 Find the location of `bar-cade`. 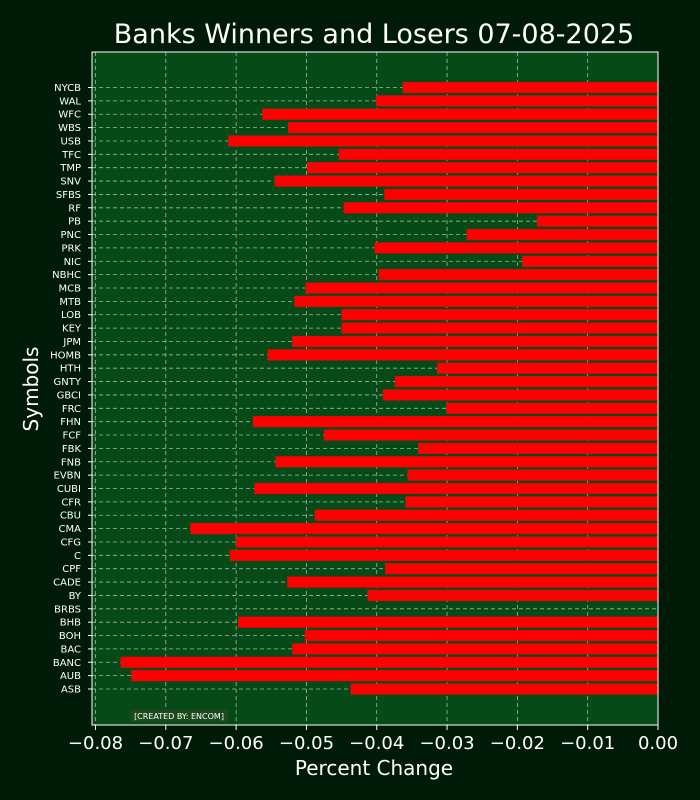

bar-cade is located at coordinates (473, 582).